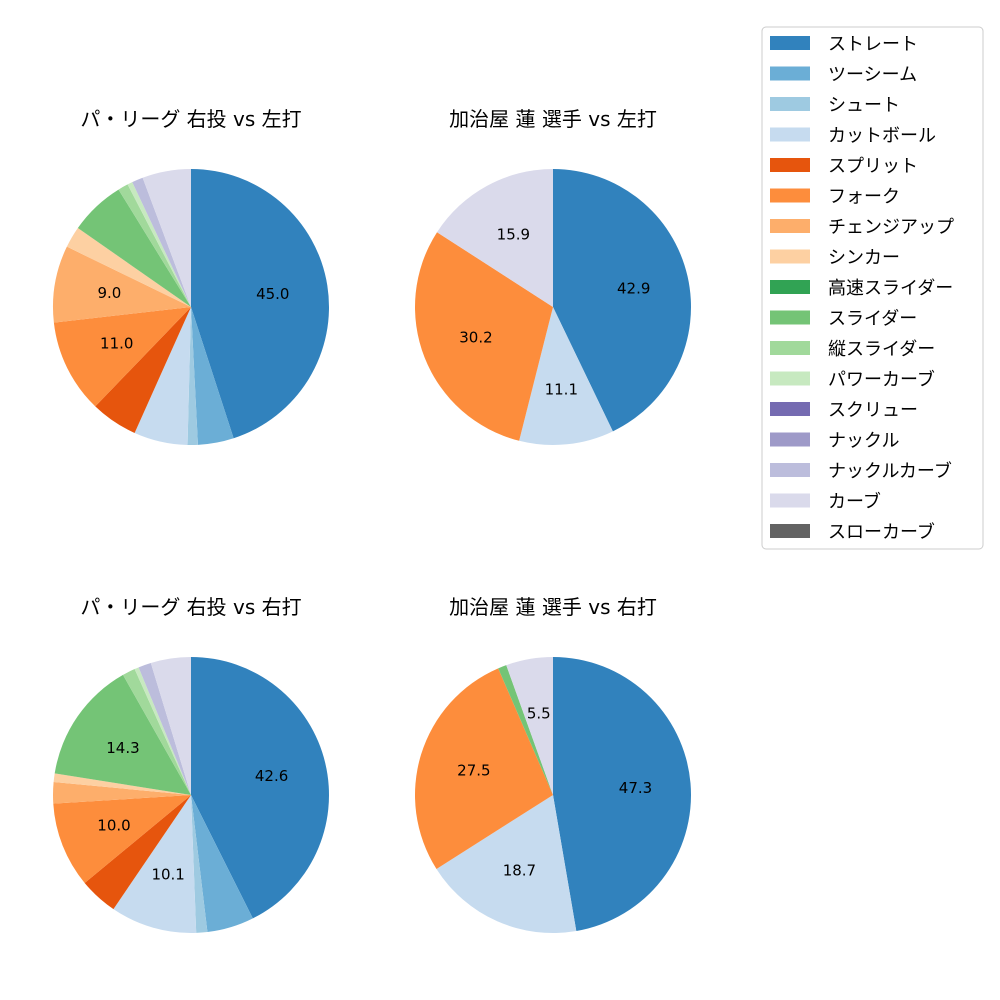  I want to click on legend-label: スプリット, so click(873, 166).